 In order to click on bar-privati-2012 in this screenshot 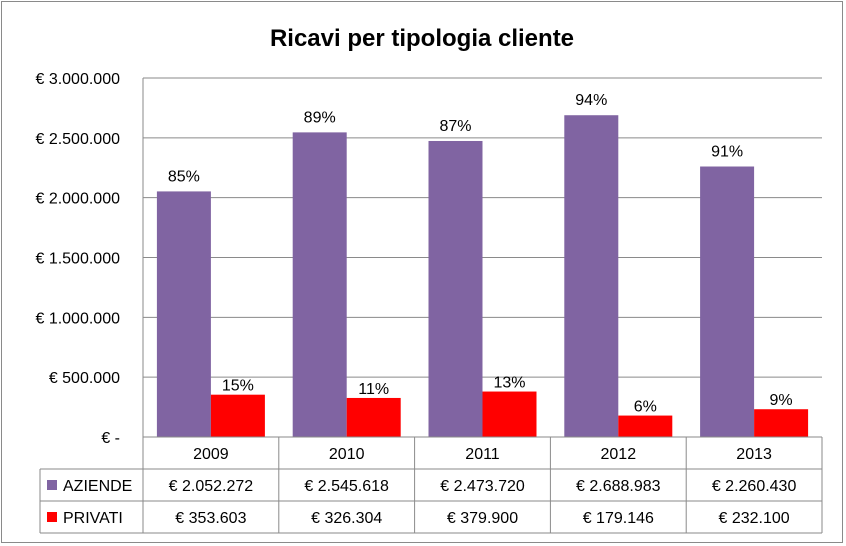, I will do `click(645, 426)`.